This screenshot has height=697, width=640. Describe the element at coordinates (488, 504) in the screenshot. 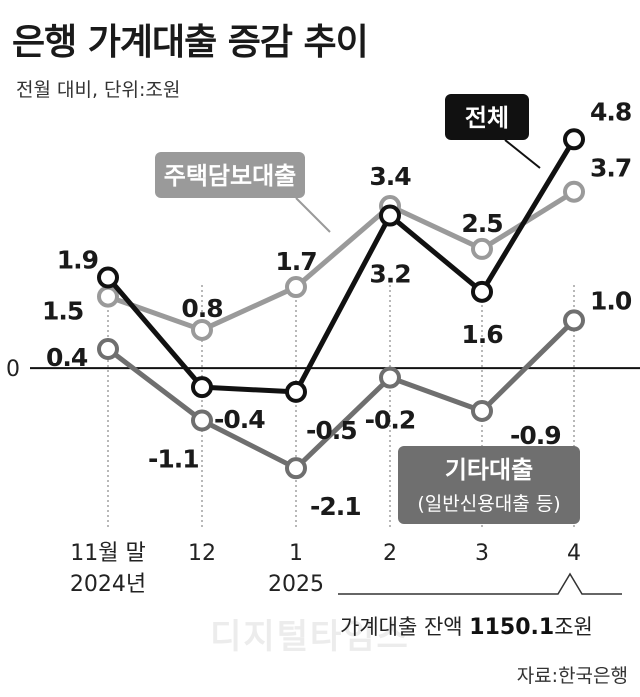

I see `legend-other-sublabel: (일반신용대출 등)` at that location.